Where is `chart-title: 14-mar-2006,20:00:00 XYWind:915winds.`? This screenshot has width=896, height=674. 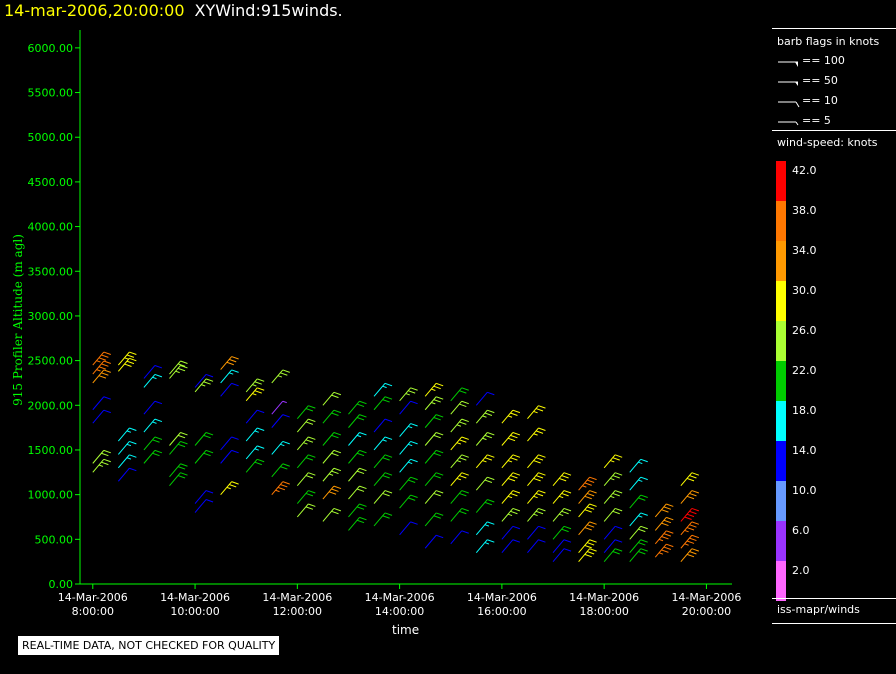
chart-title: 14-mar-2006,20:00:00 XYWind:915winds. is located at coordinates (173, 10).